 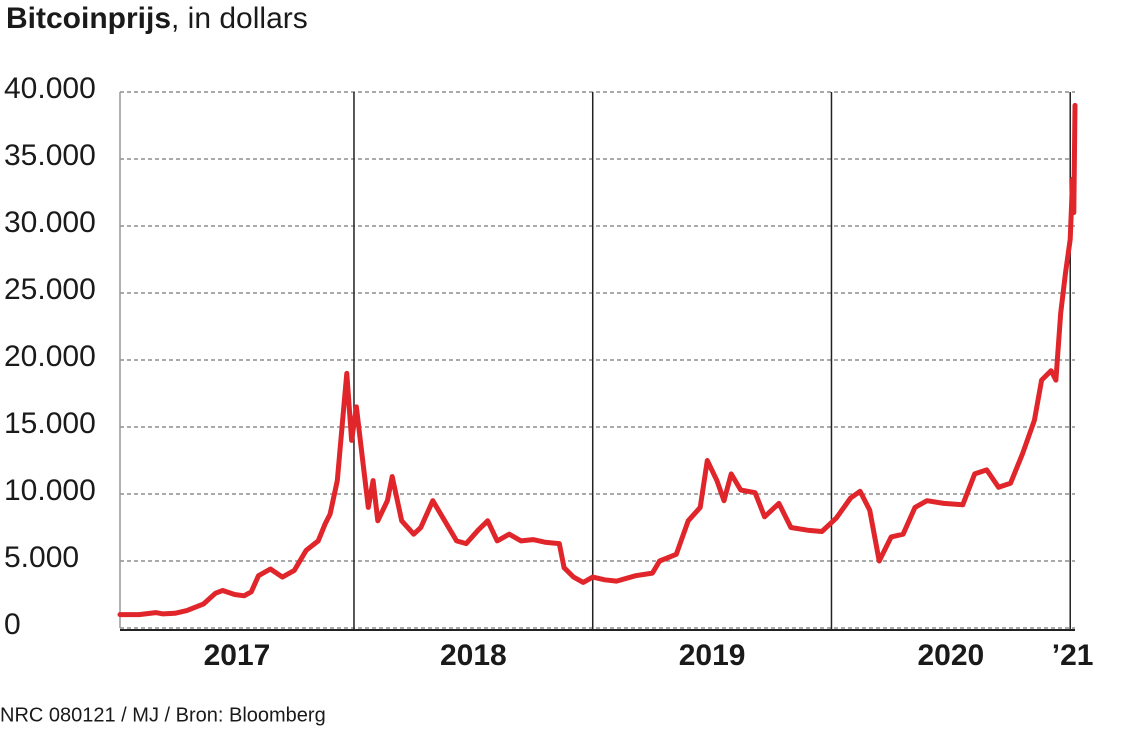 I want to click on chart-subtitle: , in dollars, so click(x=239, y=18).